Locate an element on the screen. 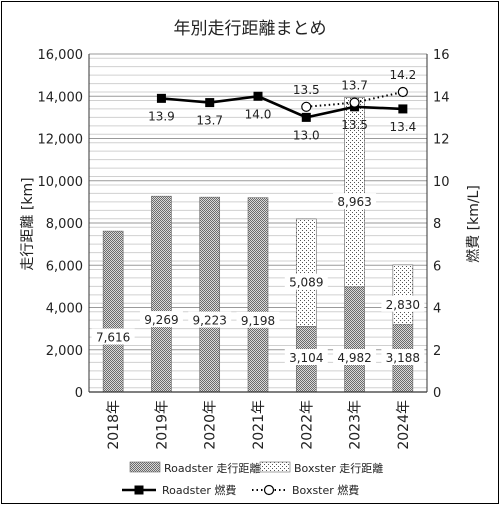 The width and height of the screenshot is (500, 507). data-label-boxster-distance: 8,963 is located at coordinates (354, 202).